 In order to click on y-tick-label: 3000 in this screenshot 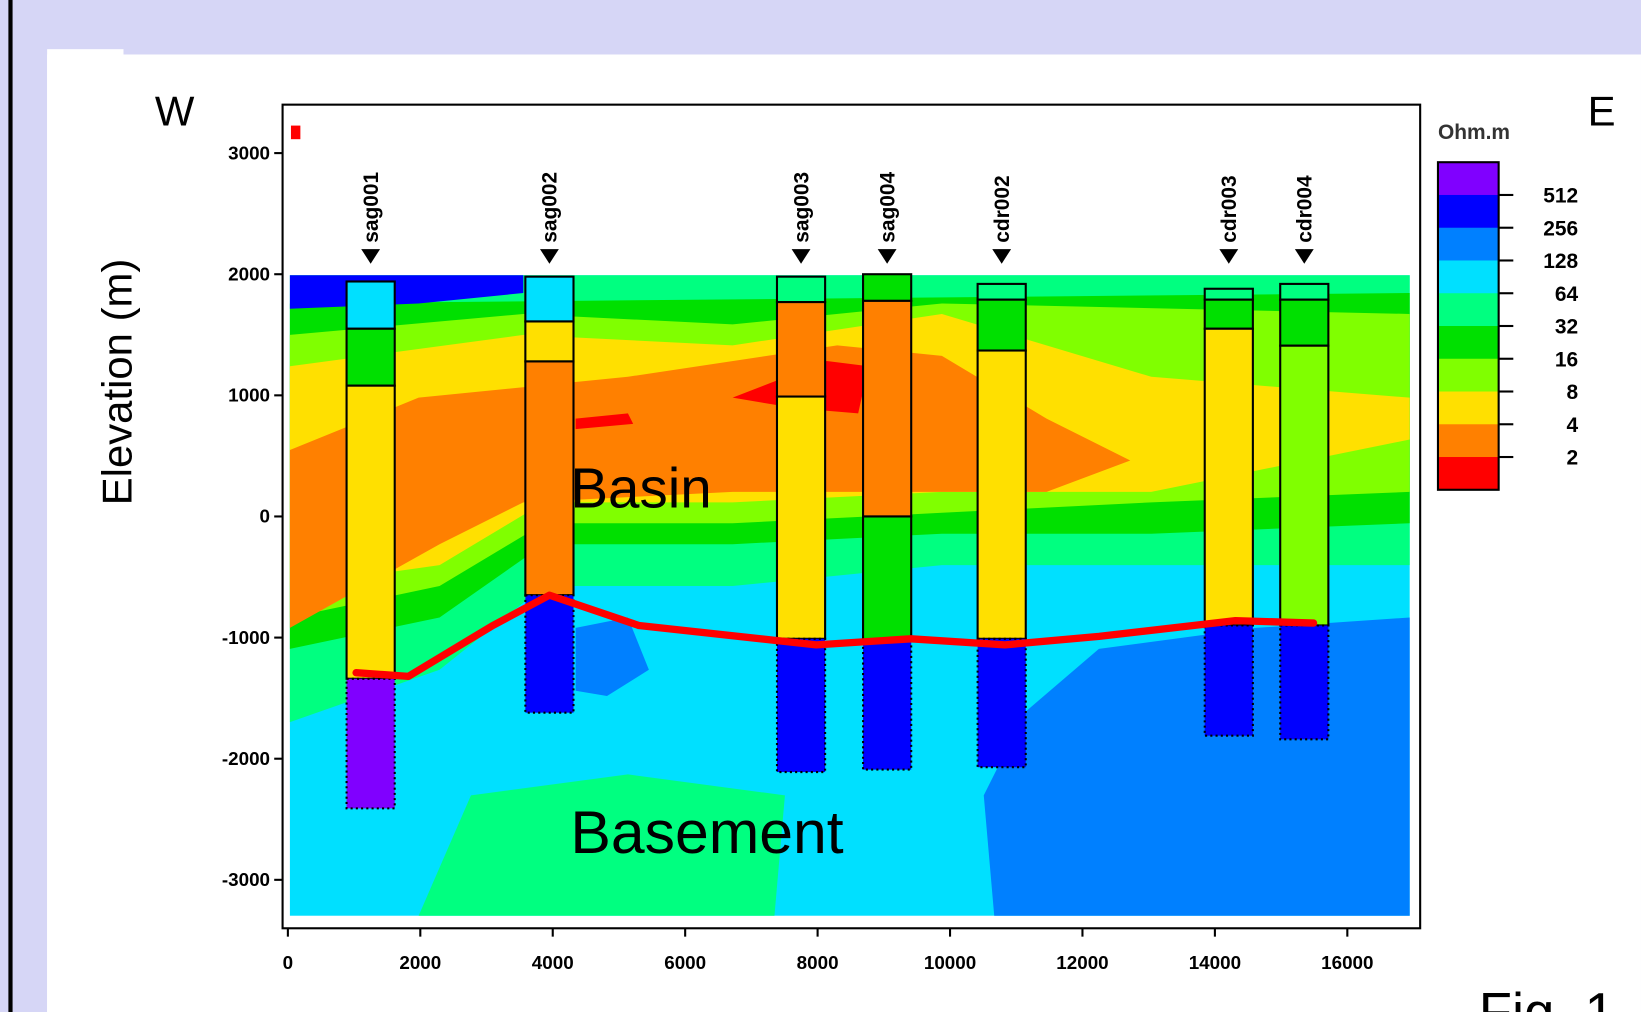, I will do `click(249, 152)`.